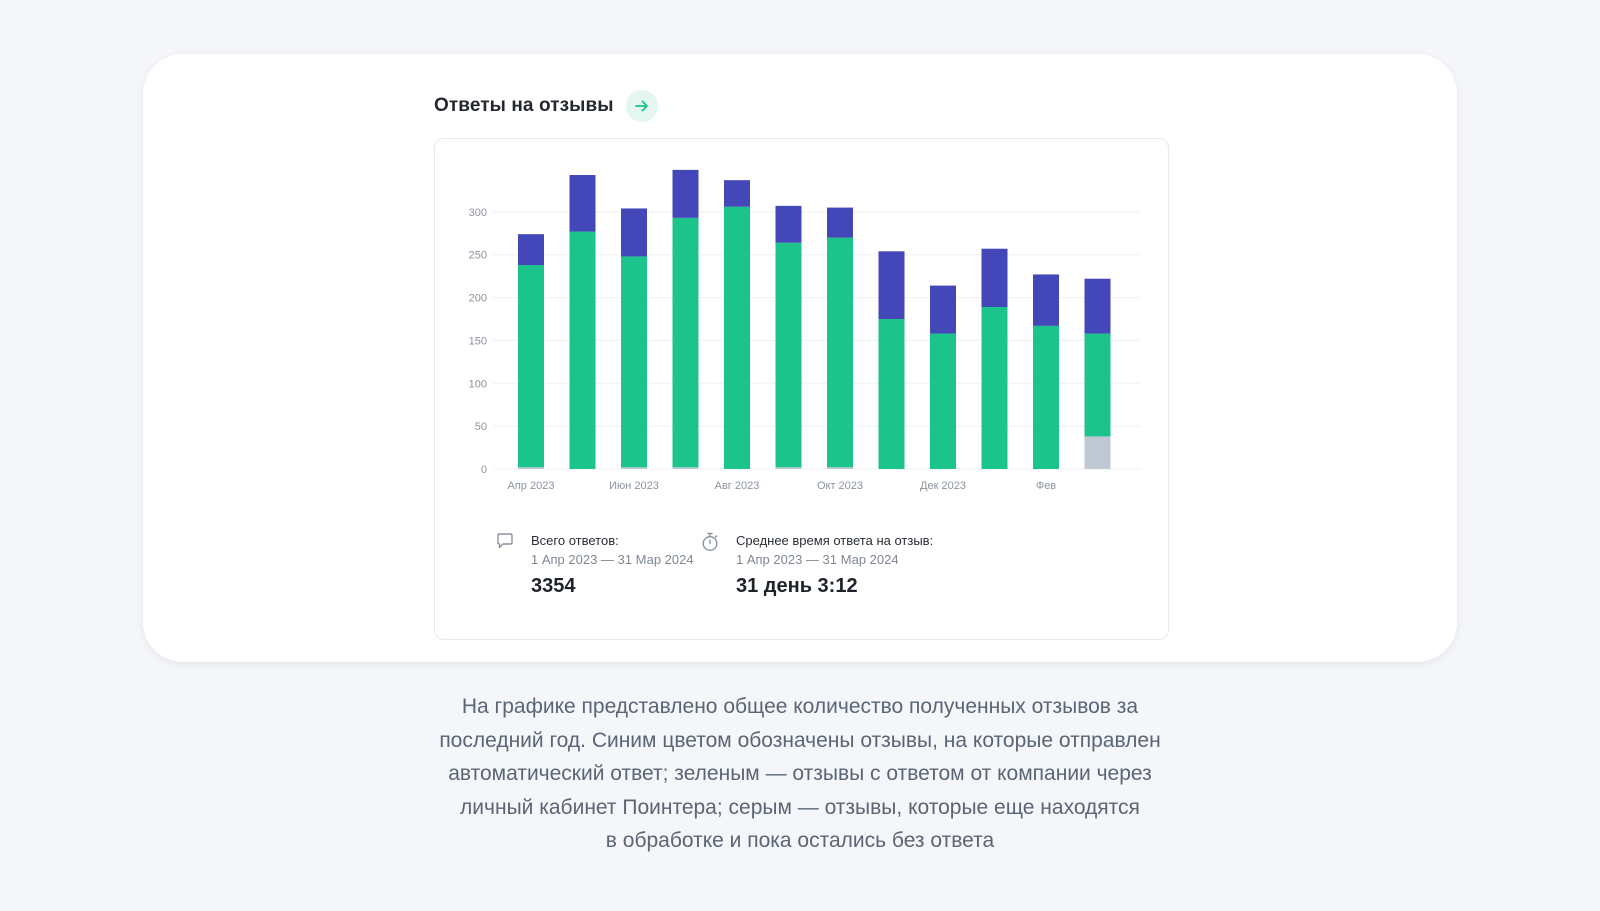  I want to click on y-tick-label: 100, so click(478, 384).